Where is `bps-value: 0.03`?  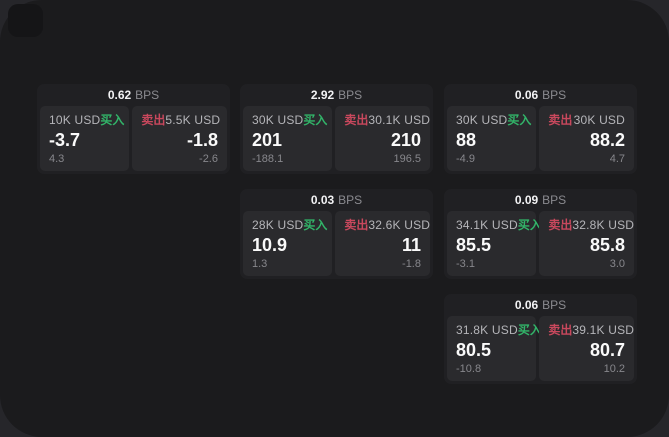 bps-value: 0.03 is located at coordinates (322, 200).